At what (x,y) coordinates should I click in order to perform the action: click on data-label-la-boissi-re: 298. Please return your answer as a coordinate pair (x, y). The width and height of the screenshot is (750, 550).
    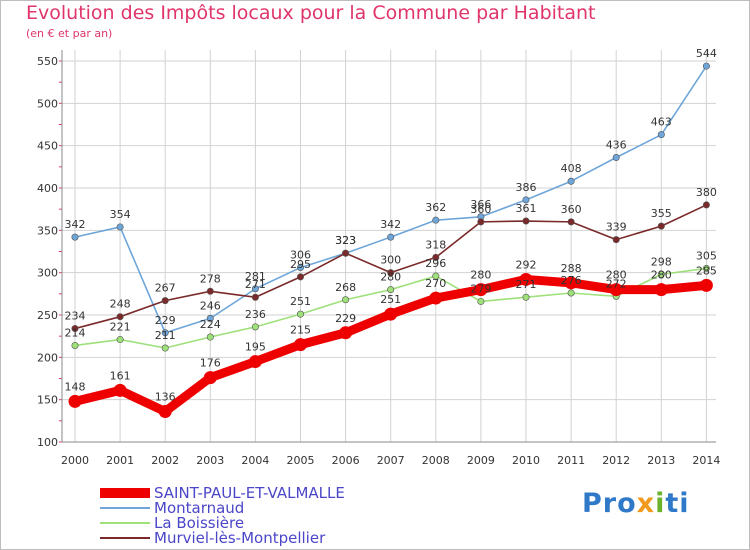
    Looking at the image, I should click on (661, 261).